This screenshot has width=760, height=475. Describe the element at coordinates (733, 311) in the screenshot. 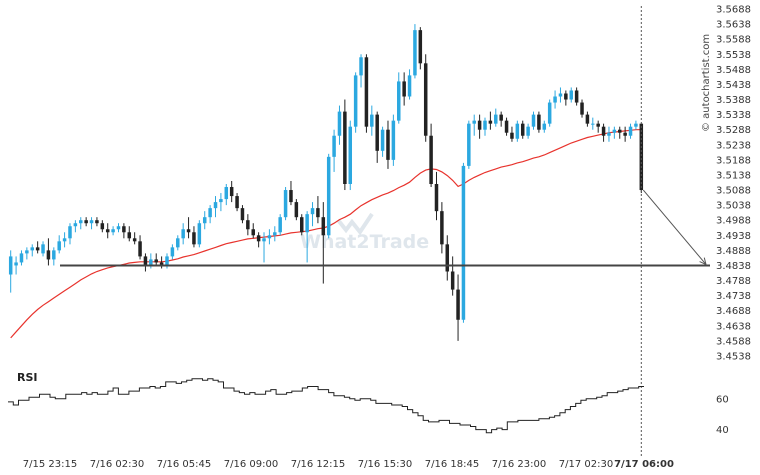

I see `y-tick-label: 3.4688` at that location.